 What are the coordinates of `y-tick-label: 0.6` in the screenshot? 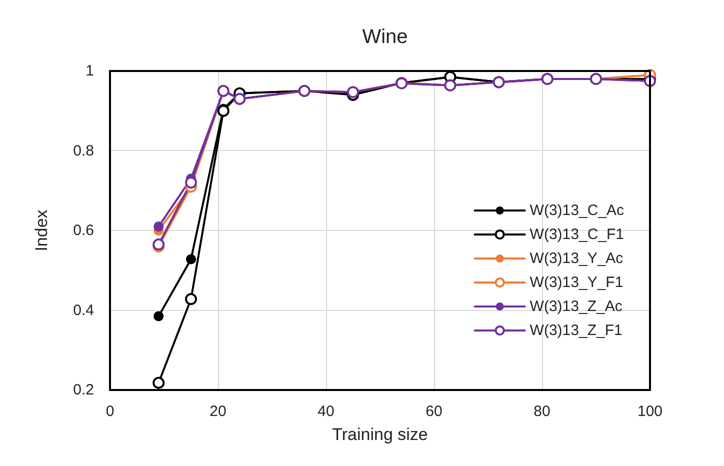 It's located at (83, 230).